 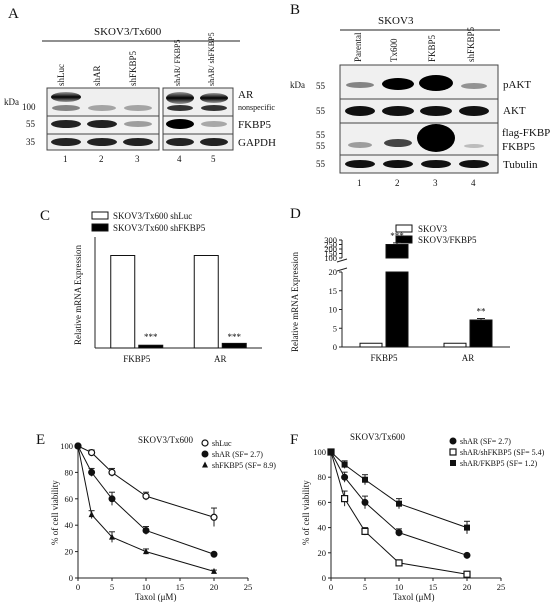 What do you see at coordinates (69, 525) in the screenshot?
I see `e-ytick-2: 40` at bounding box center [69, 525].